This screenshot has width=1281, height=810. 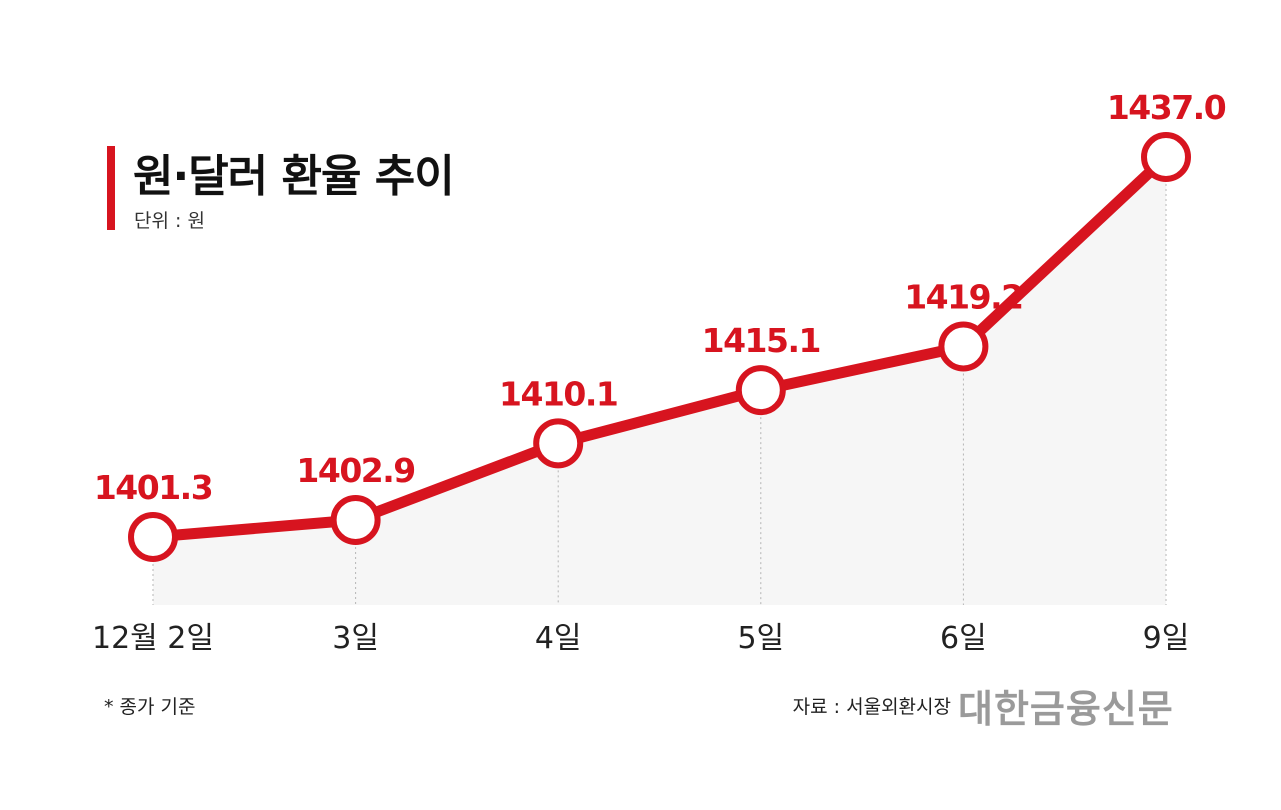 I want to click on data-label: 1410.1, so click(x=558, y=393).